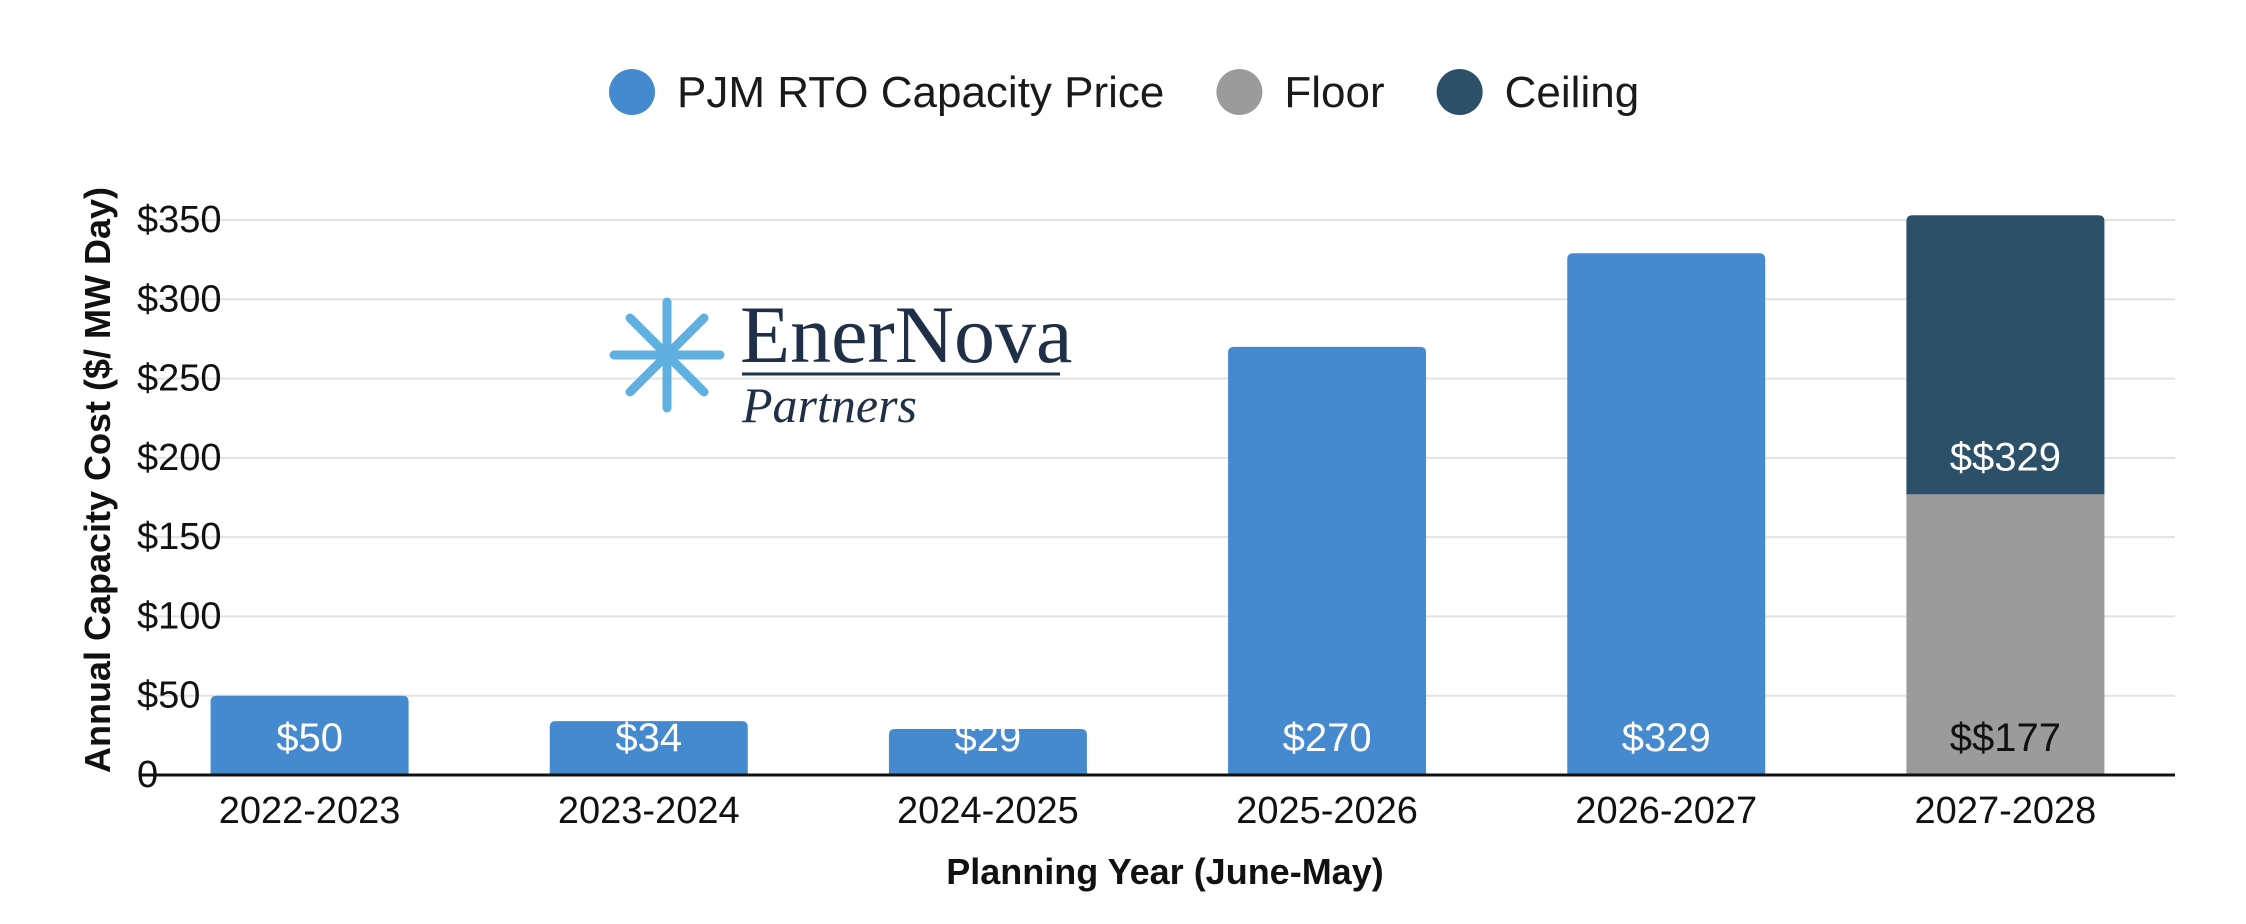  I want to click on x-tick-label-2025-2026: 2025-2026, so click(1327, 811).